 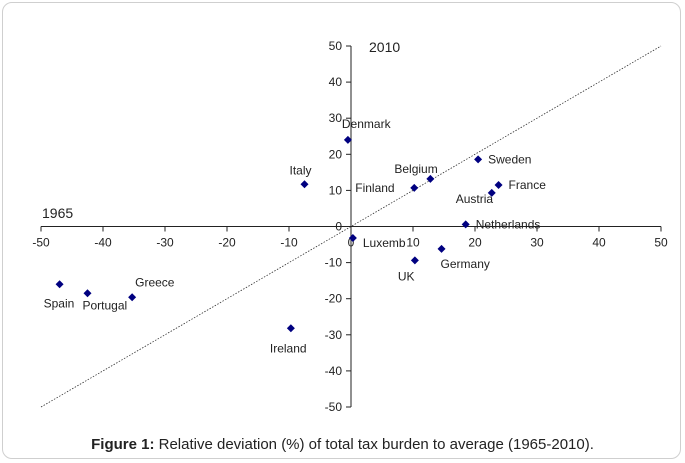 What do you see at coordinates (123, 444) in the screenshot?
I see `caption-prefix: Figure 1:` at bounding box center [123, 444].